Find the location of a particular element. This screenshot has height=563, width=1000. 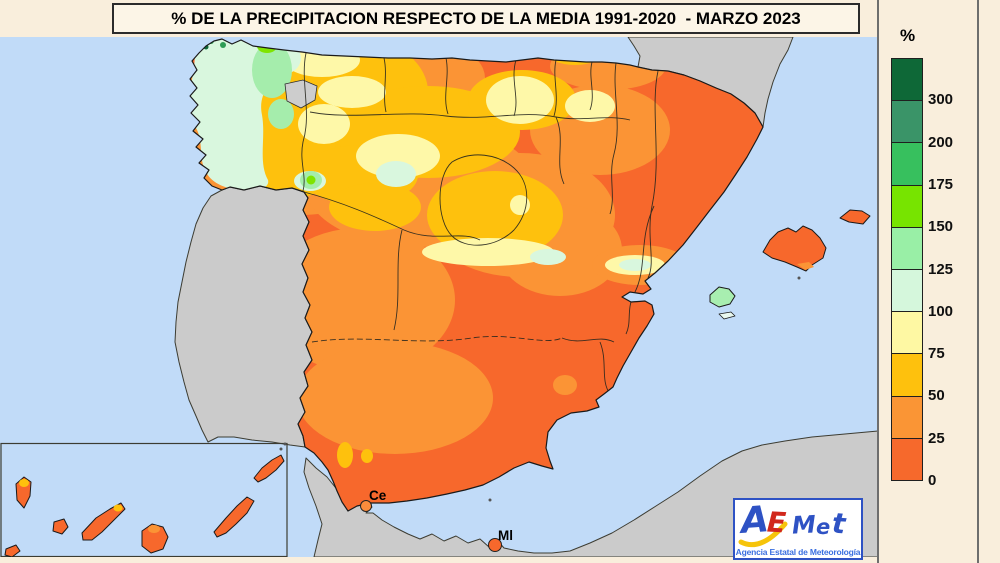

mallorca-island is located at coordinates (794, 248).